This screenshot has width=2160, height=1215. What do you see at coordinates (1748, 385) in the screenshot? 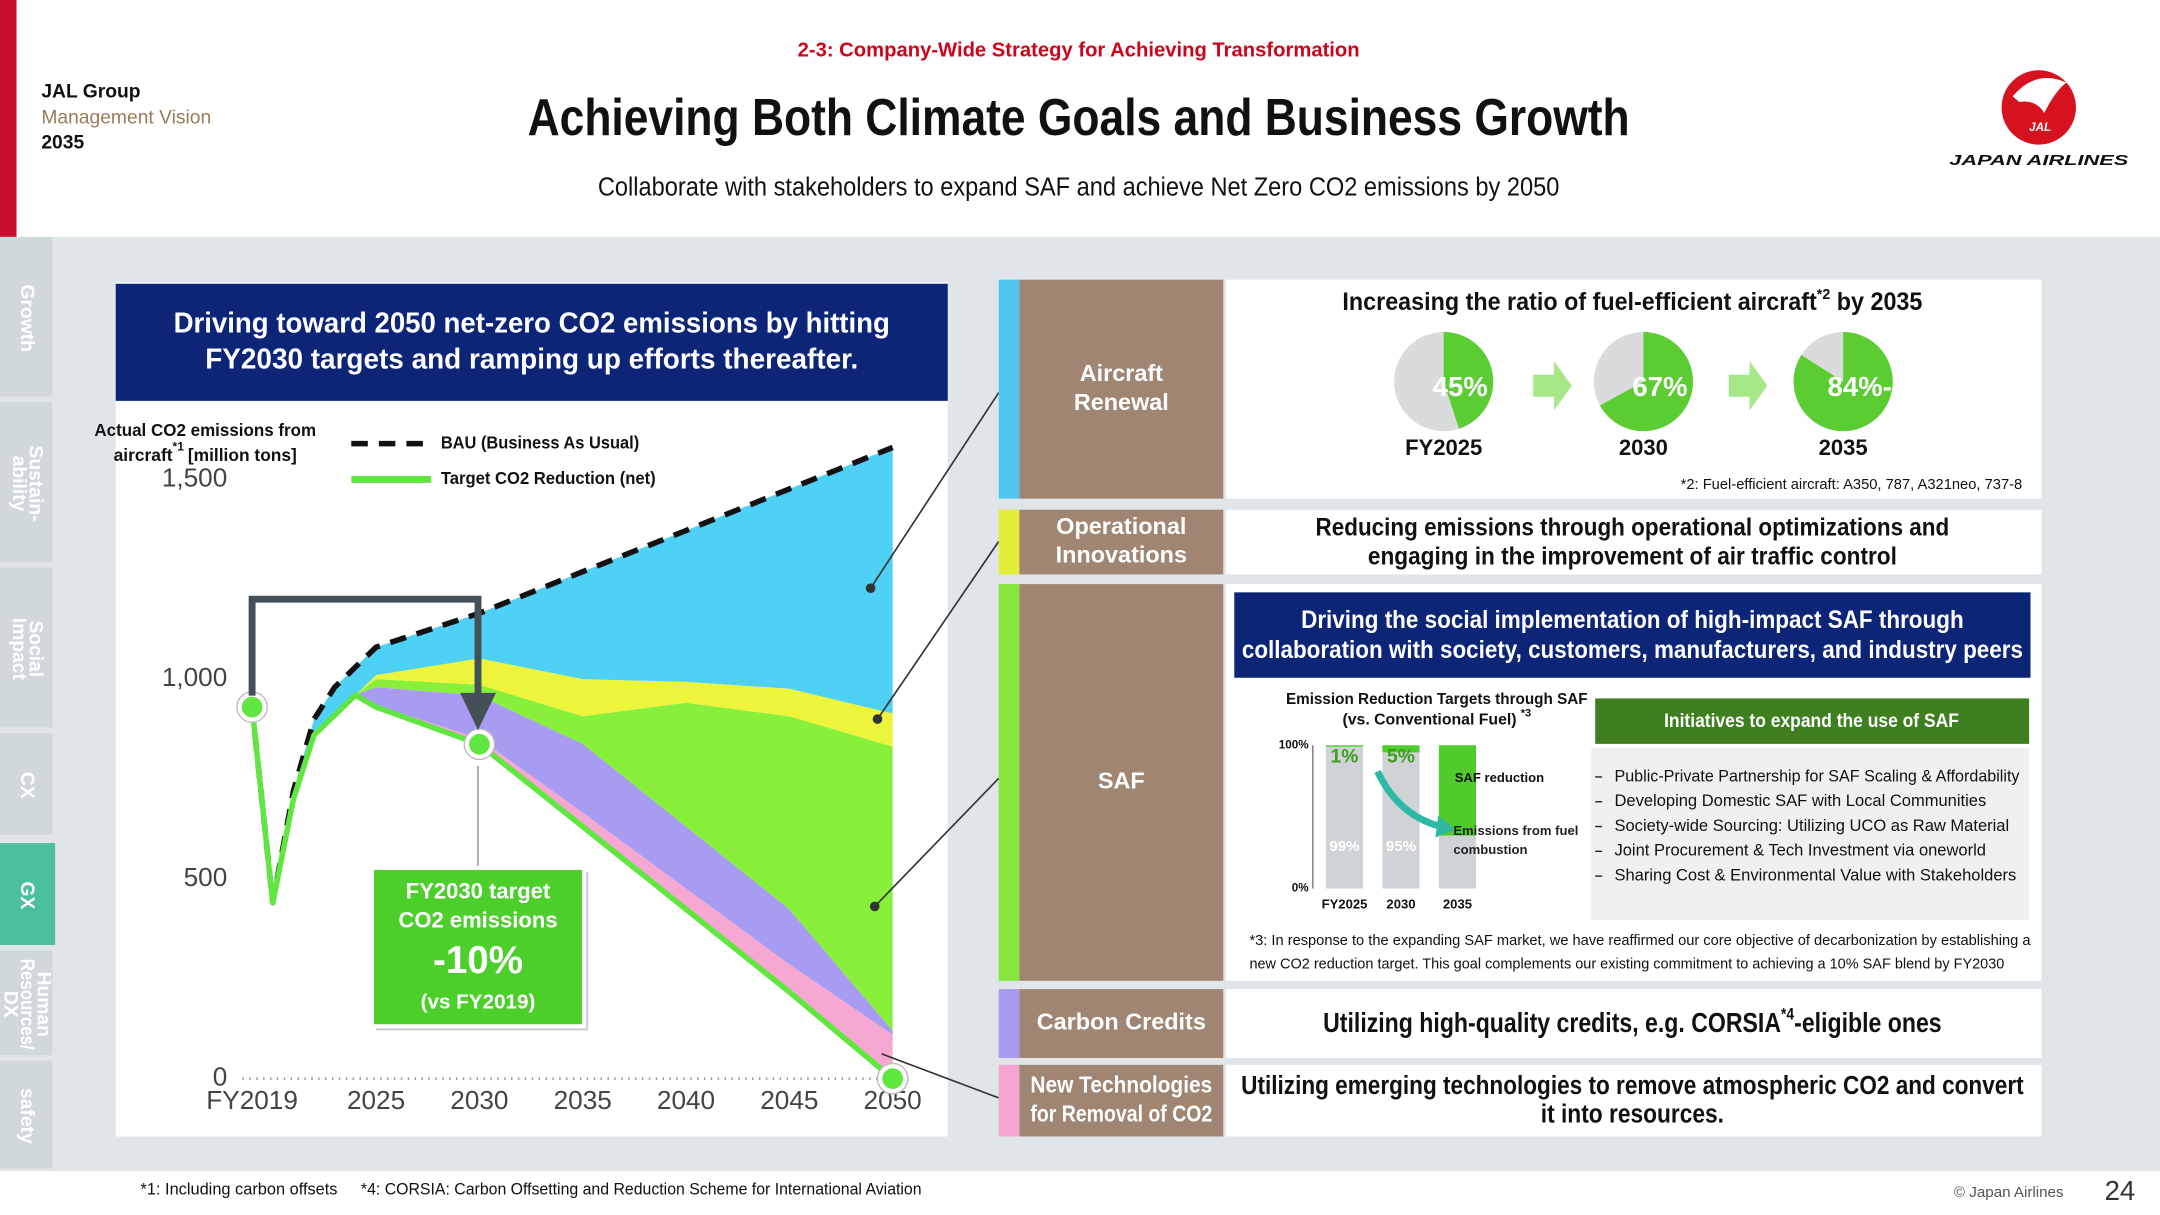
I see `step-arrow` at bounding box center [1748, 385].